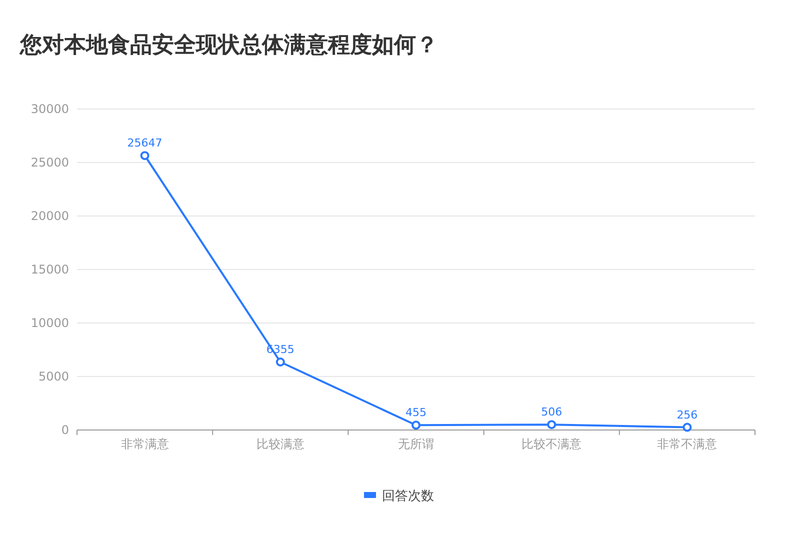 This screenshot has width=808, height=541. I want to click on legend-label: 回答次数, so click(408, 496).